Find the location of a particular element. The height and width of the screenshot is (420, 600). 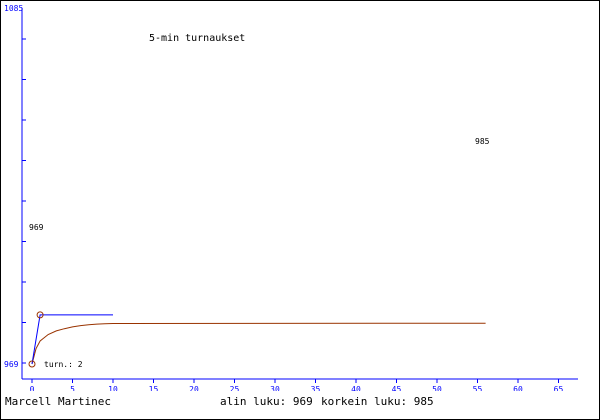

turn-count-label: turn.: 2 is located at coordinates (63, 364).